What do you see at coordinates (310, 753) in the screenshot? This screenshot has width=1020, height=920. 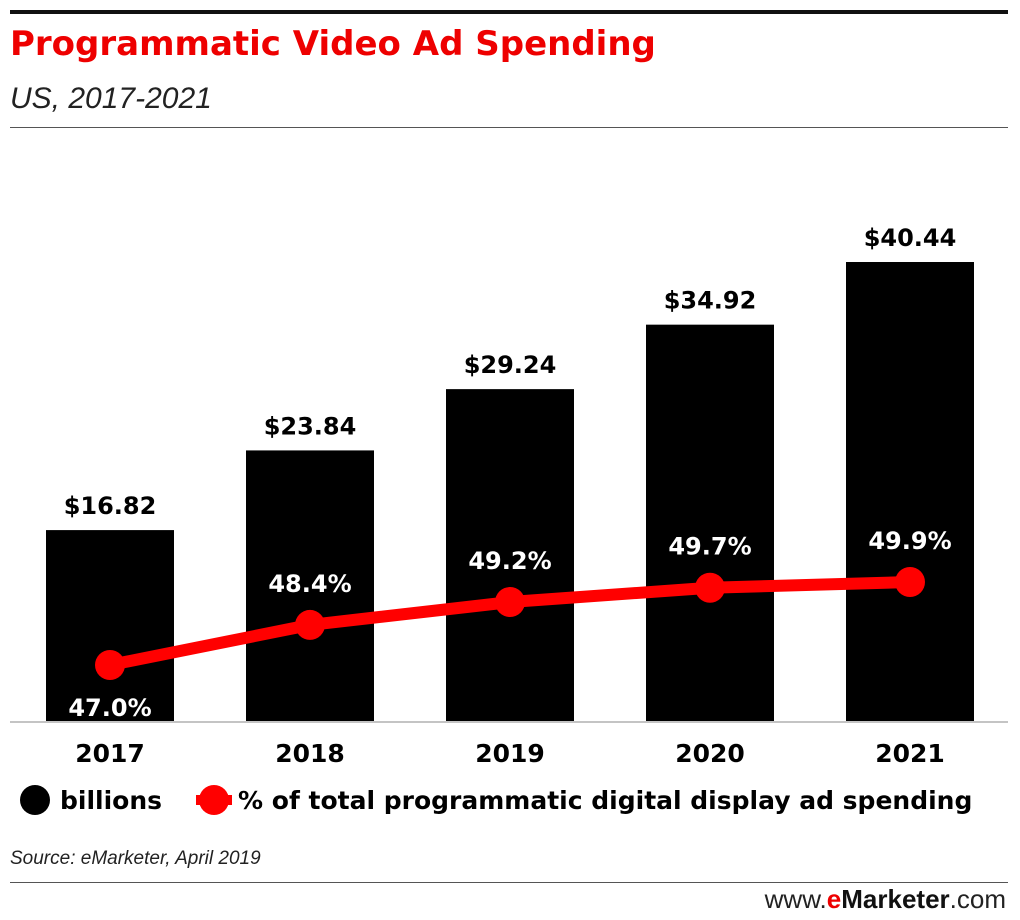 I see `x-tick-label-2018: 2018` at bounding box center [310, 753].